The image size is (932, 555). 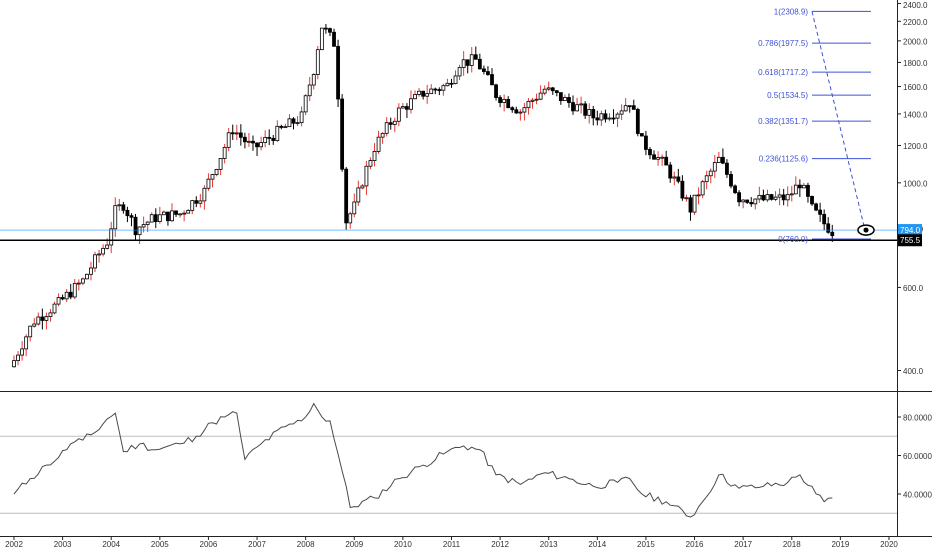 I want to click on fib-level-label: 0.236(1125.6), so click(x=784, y=159).